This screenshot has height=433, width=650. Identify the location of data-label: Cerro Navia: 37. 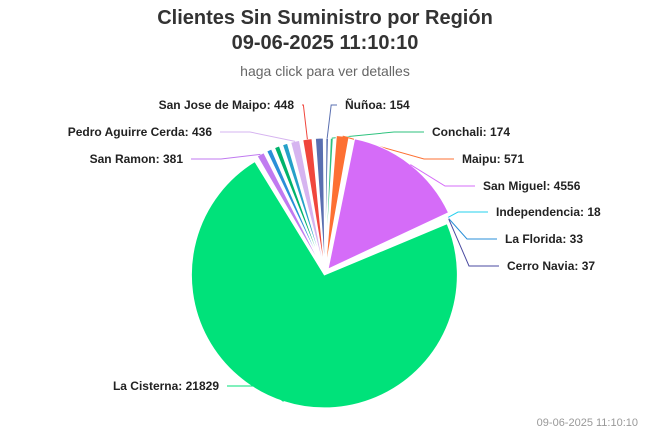
(551, 266).